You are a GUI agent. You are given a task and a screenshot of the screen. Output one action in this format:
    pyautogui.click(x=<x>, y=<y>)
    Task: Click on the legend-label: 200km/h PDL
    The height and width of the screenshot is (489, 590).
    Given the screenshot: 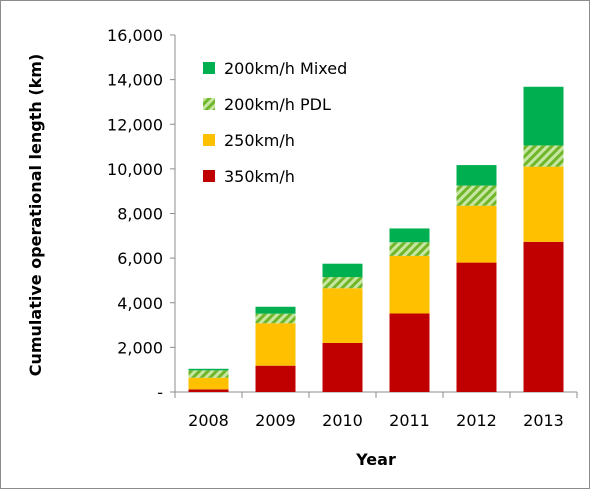 What is the action you would take?
    pyautogui.click(x=277, y=104)
    